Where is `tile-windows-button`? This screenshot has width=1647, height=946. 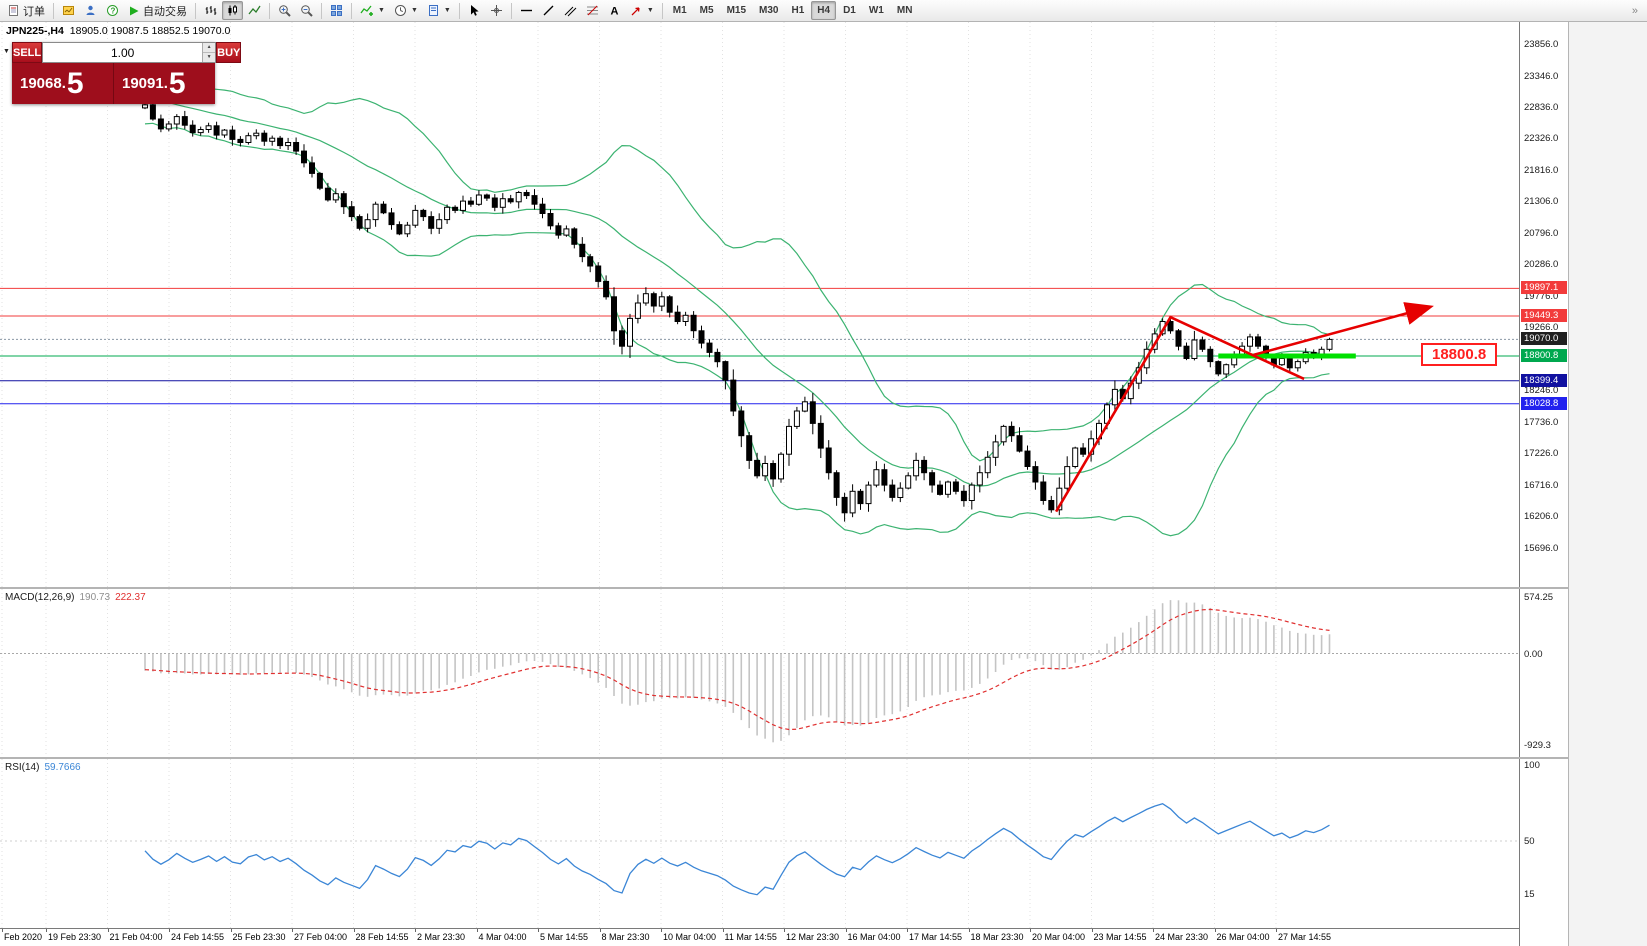
tile-windows-button is located at coordinates (336, 10).